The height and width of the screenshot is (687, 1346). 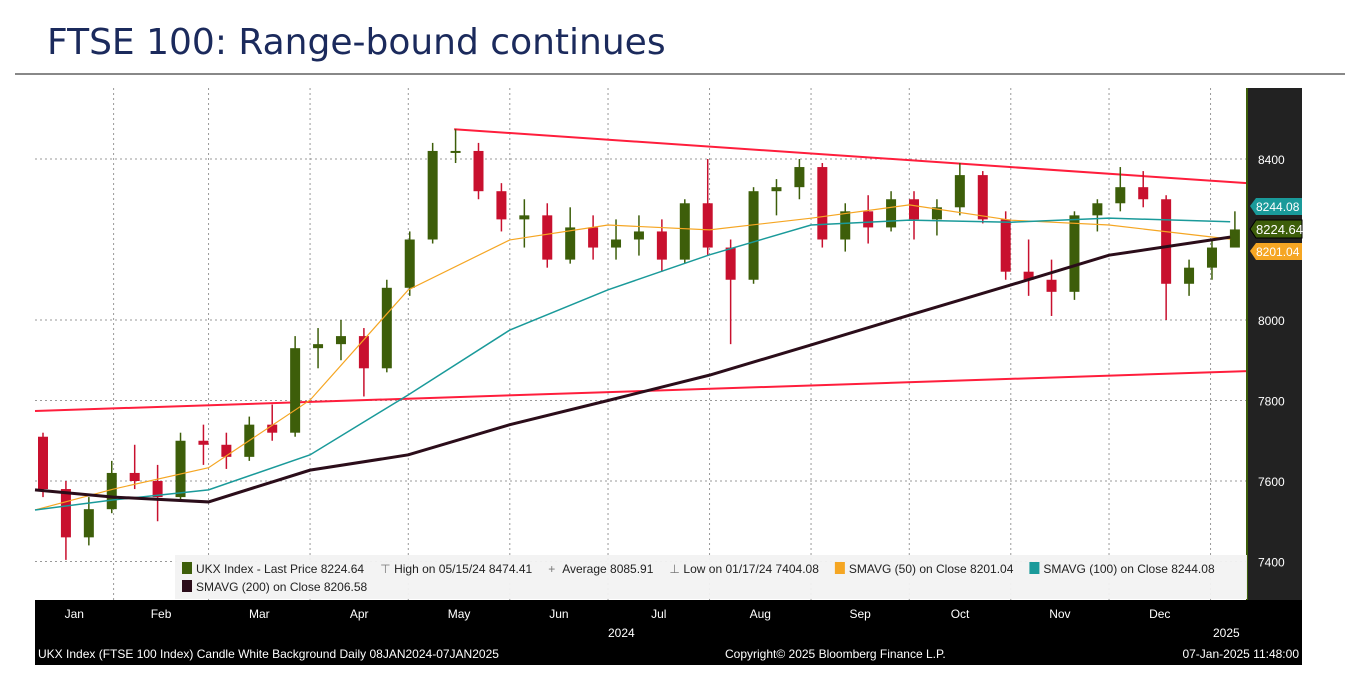 What do you see at coordinates (658, 614) in the screenshot?
I see `x-tick-label: Jul` at bounding box center [658, 614].